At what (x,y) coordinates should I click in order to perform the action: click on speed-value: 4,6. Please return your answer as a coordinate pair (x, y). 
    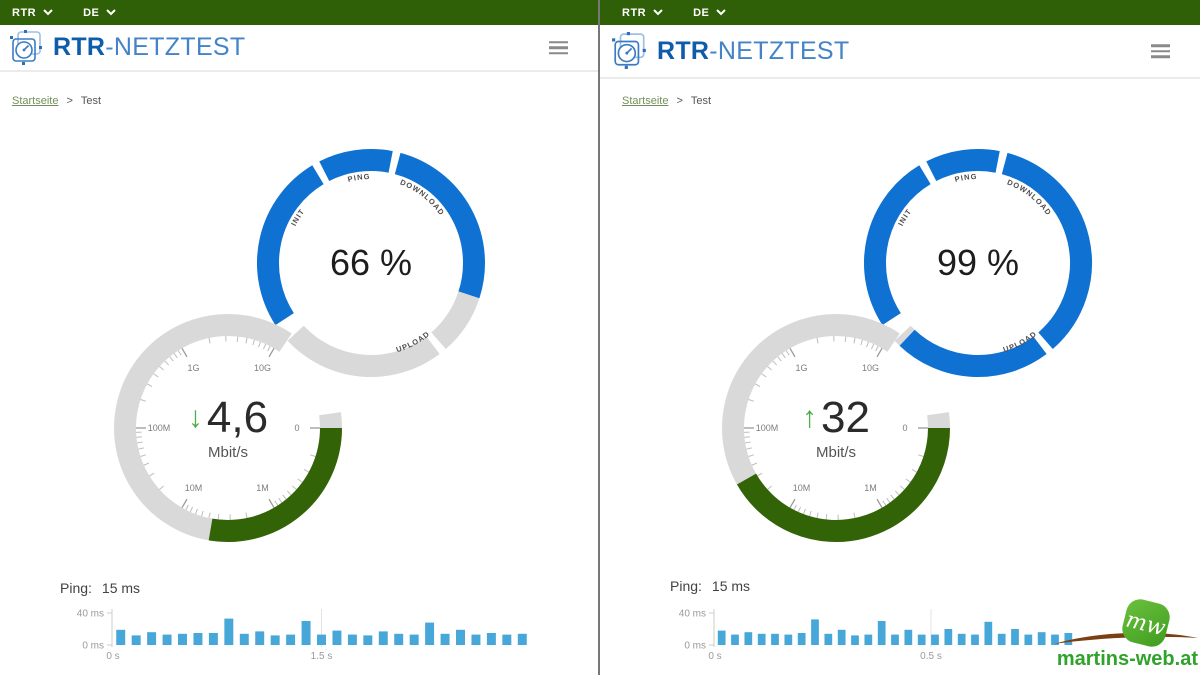
    Looking at the image, I should click on (237, 417).